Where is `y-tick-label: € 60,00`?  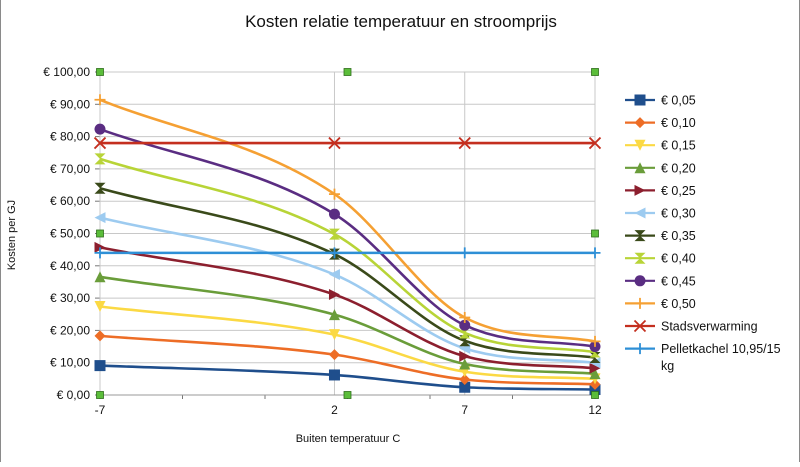 y-tick-label: € 60,00 is located at coordinates (70, 201).